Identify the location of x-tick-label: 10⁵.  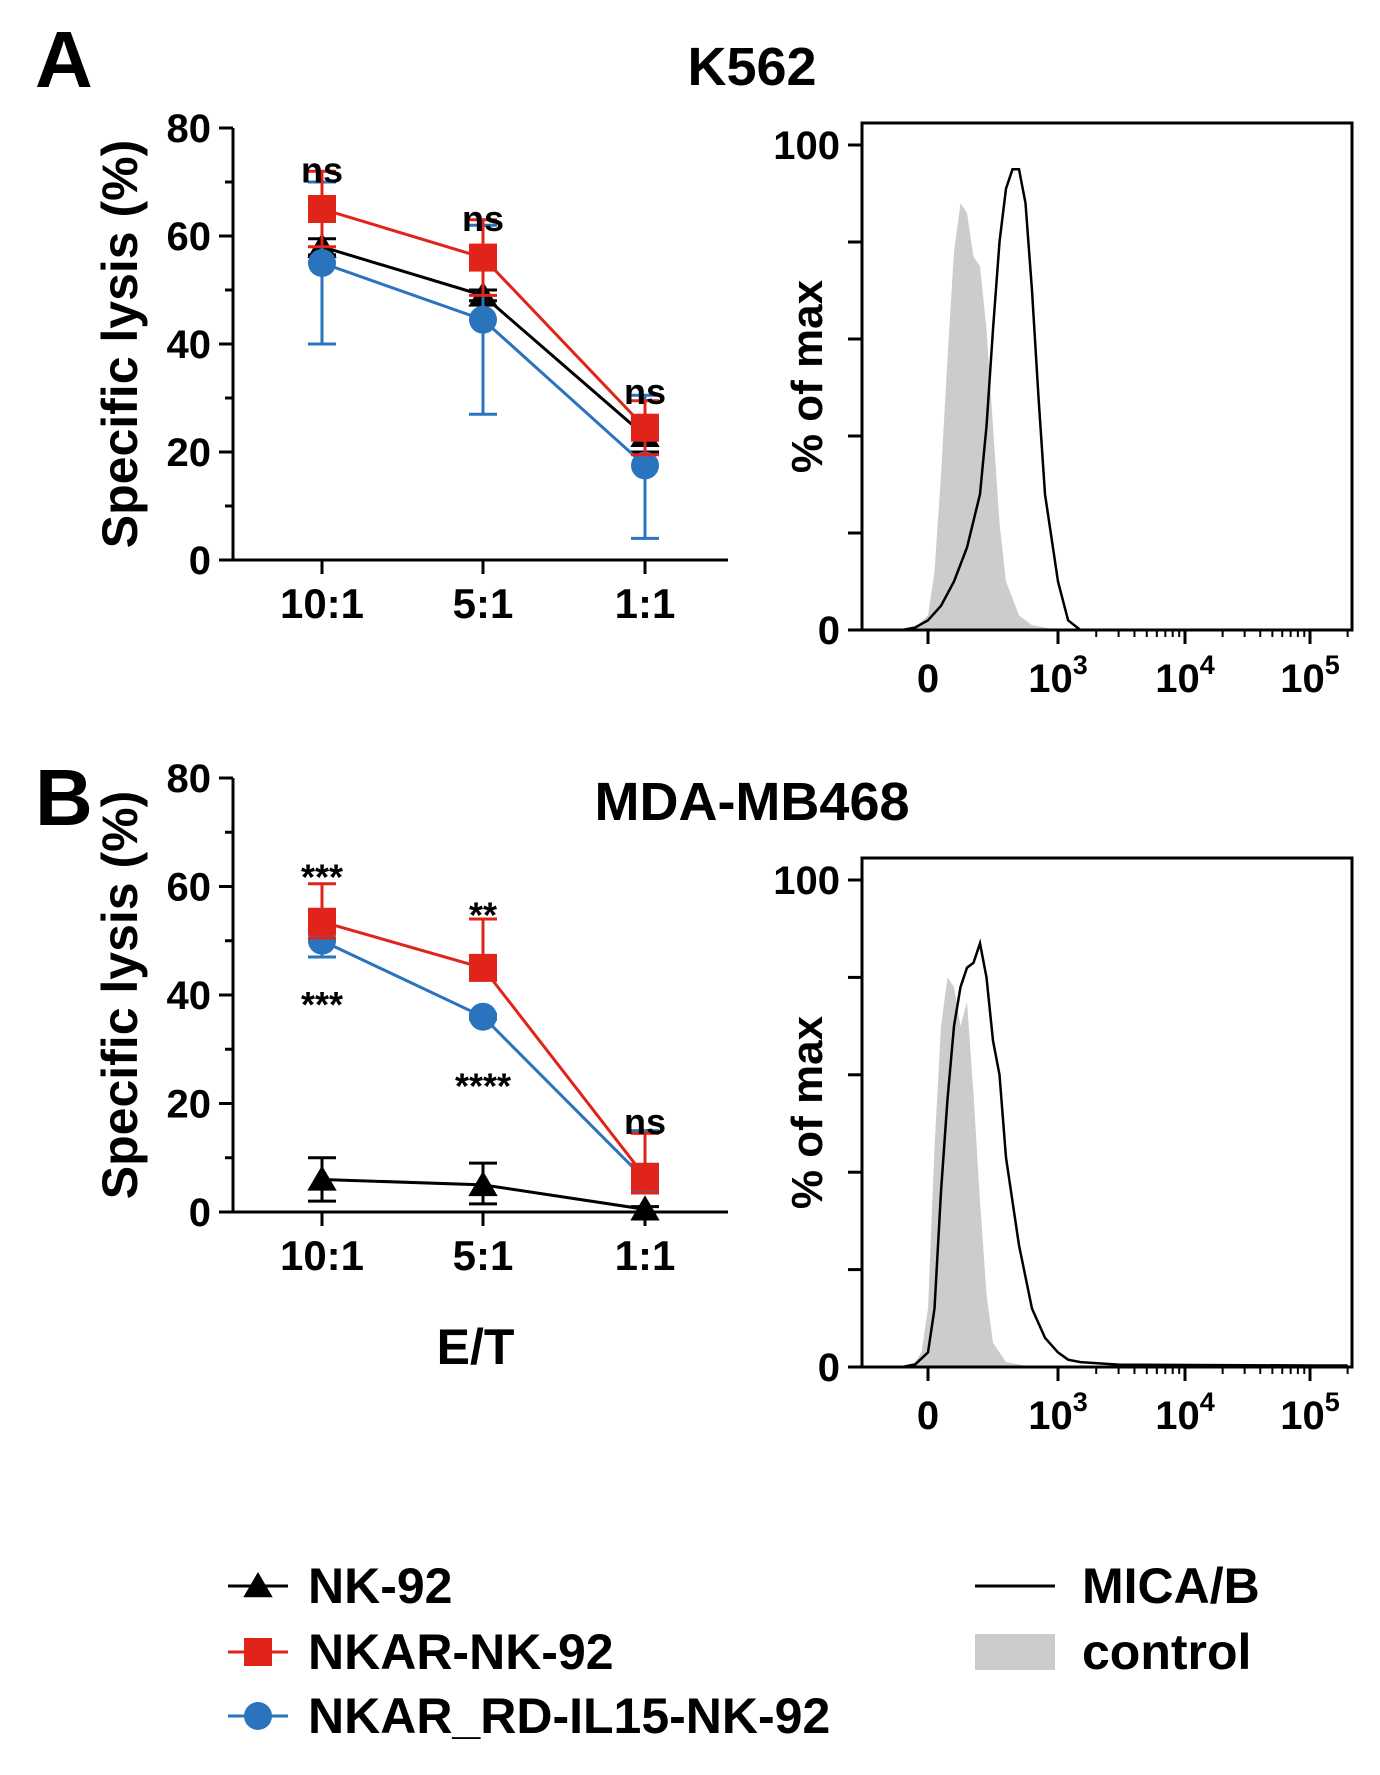
(1310, 1412).